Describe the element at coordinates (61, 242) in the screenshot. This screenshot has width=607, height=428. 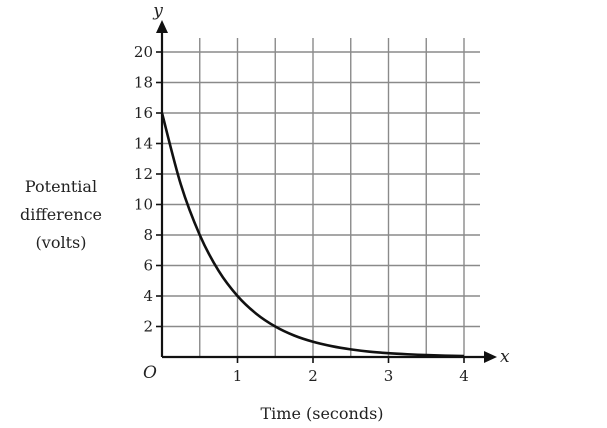
I see `y-axis-title-line-3: (volts)` at that location.